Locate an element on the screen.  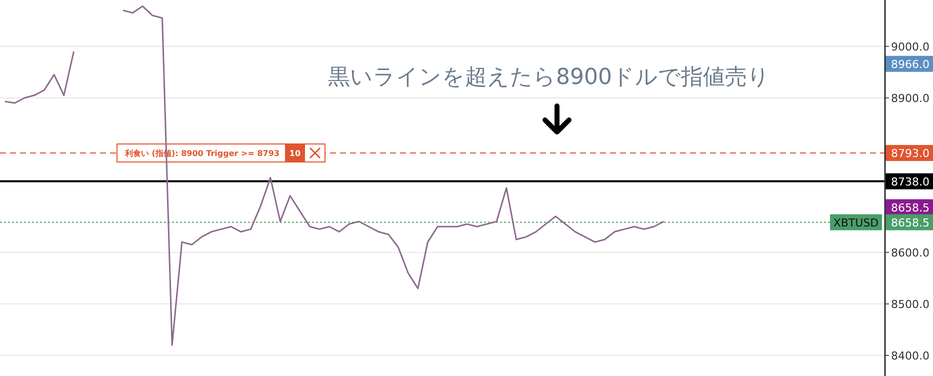
y-tick-label: 8500.0 is located at coordinates (910, 304).